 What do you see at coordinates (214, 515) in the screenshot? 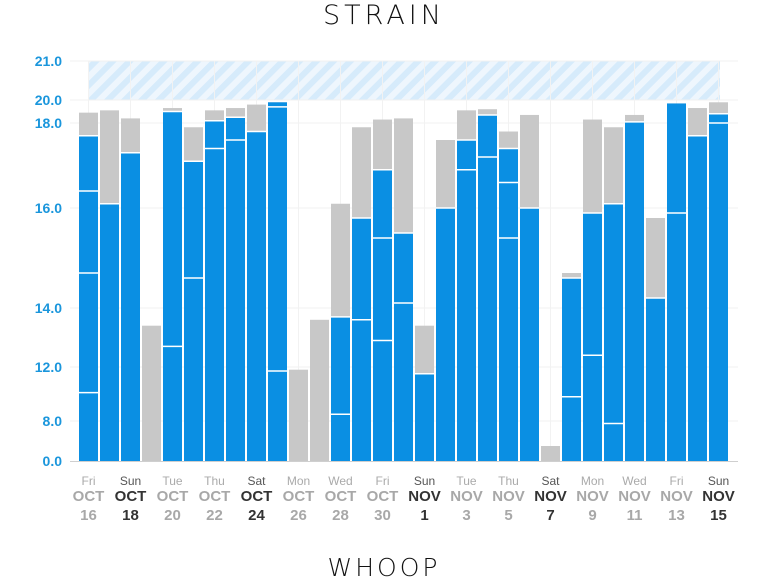
I see `x-label-date: 22` at bounding box center [214, 515].